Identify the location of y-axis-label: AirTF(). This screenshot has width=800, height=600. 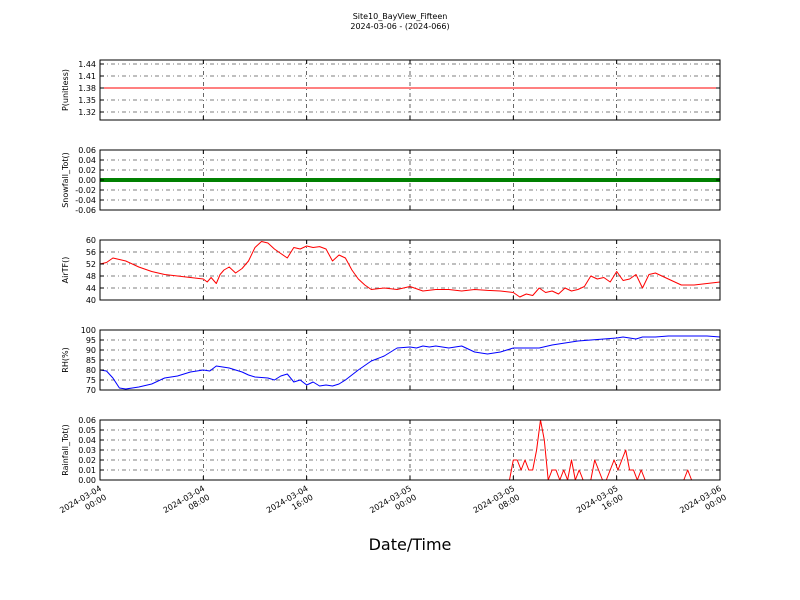
(65, 270).